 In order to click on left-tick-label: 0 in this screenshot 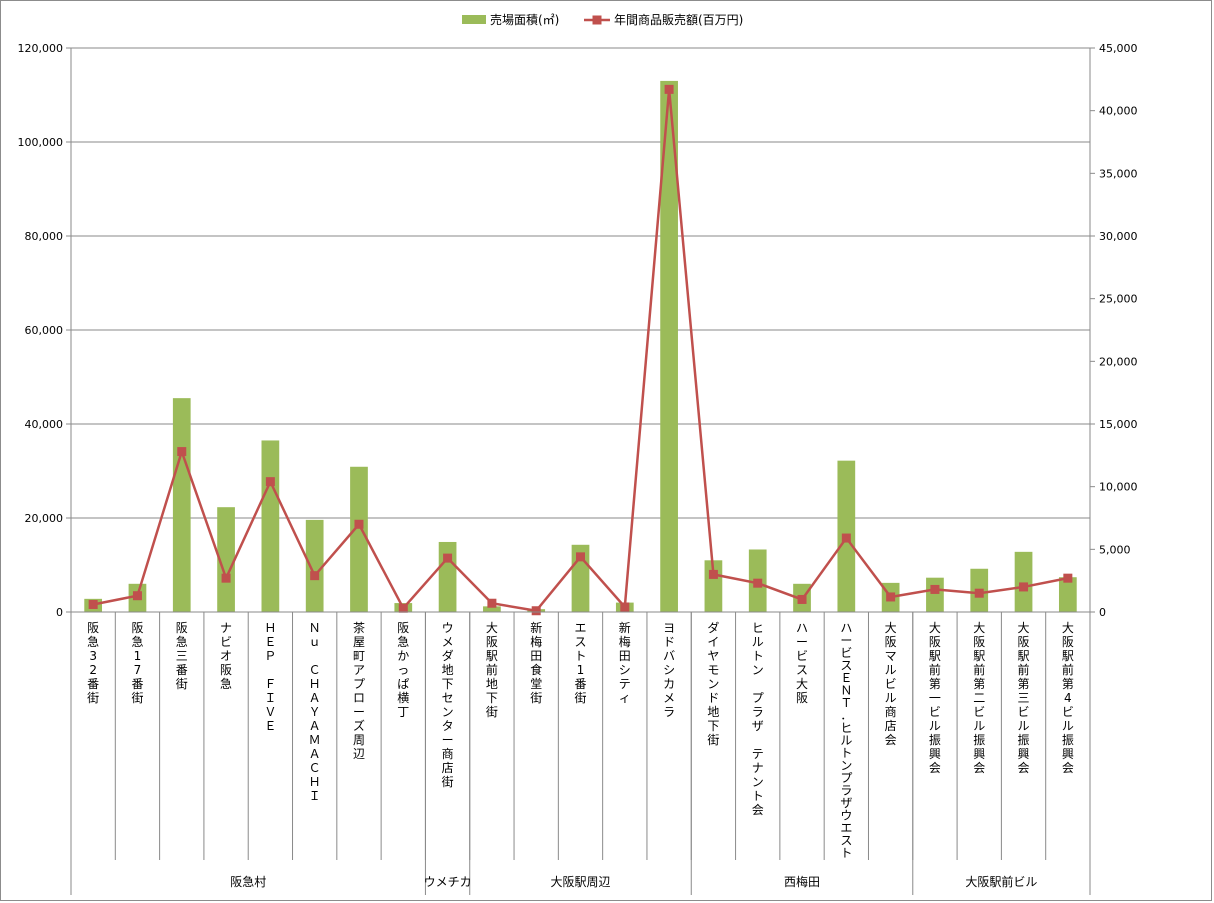, I will do `click(59, 612)`.